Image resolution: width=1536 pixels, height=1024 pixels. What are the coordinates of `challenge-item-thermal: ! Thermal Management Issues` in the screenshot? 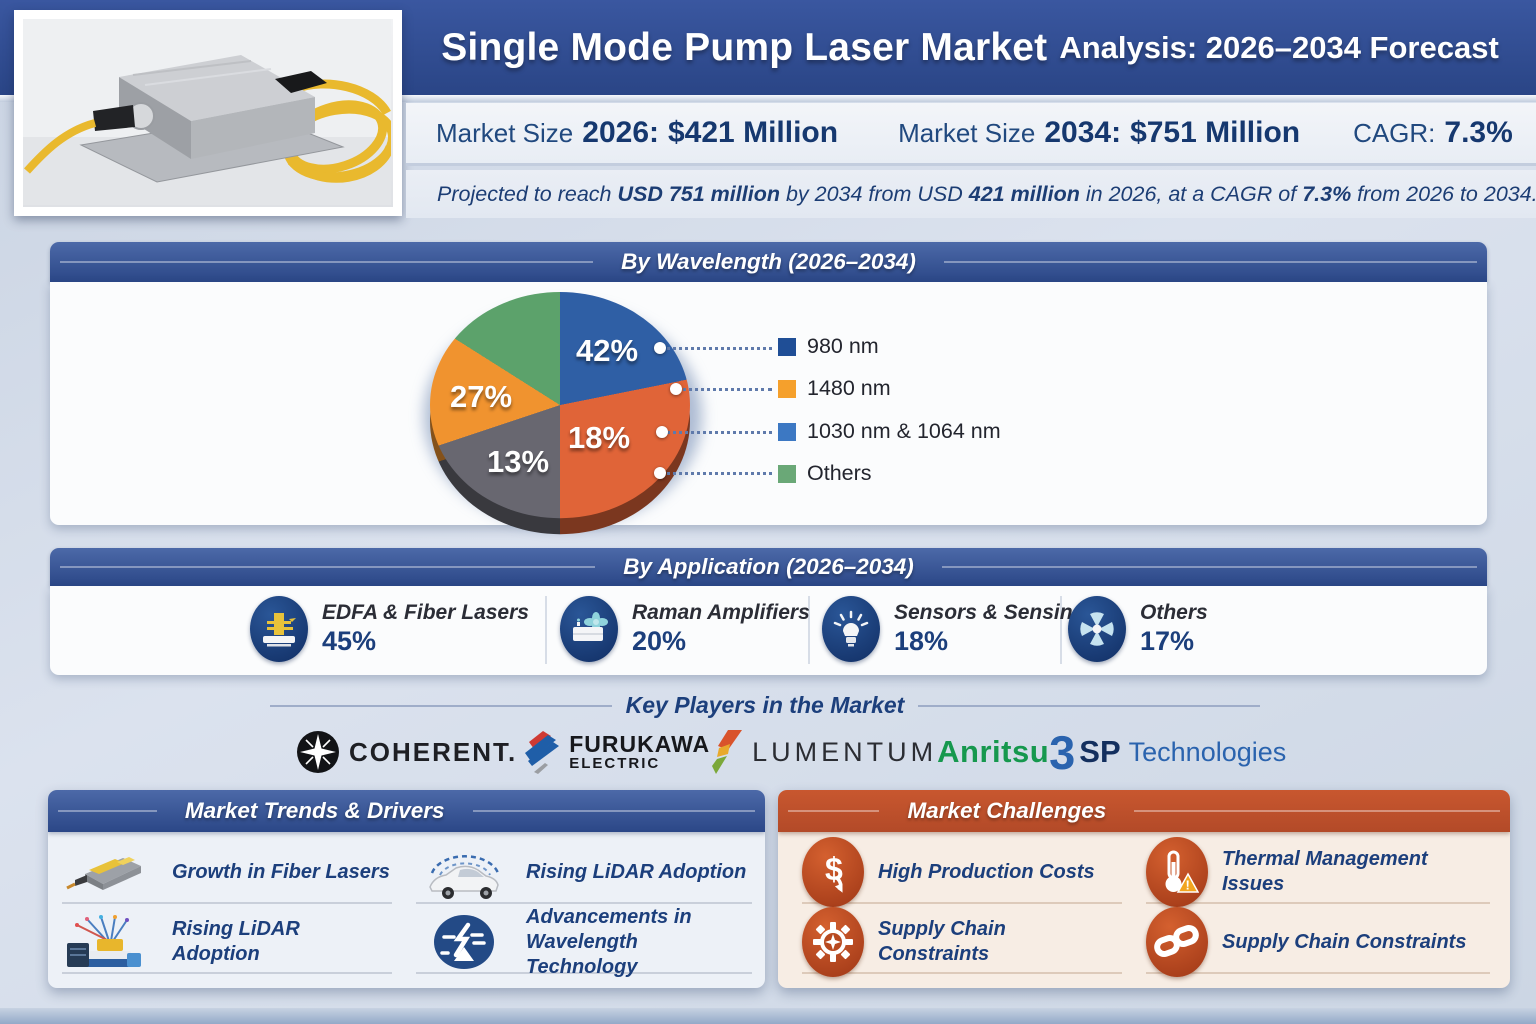 It's located at (1318, 872).